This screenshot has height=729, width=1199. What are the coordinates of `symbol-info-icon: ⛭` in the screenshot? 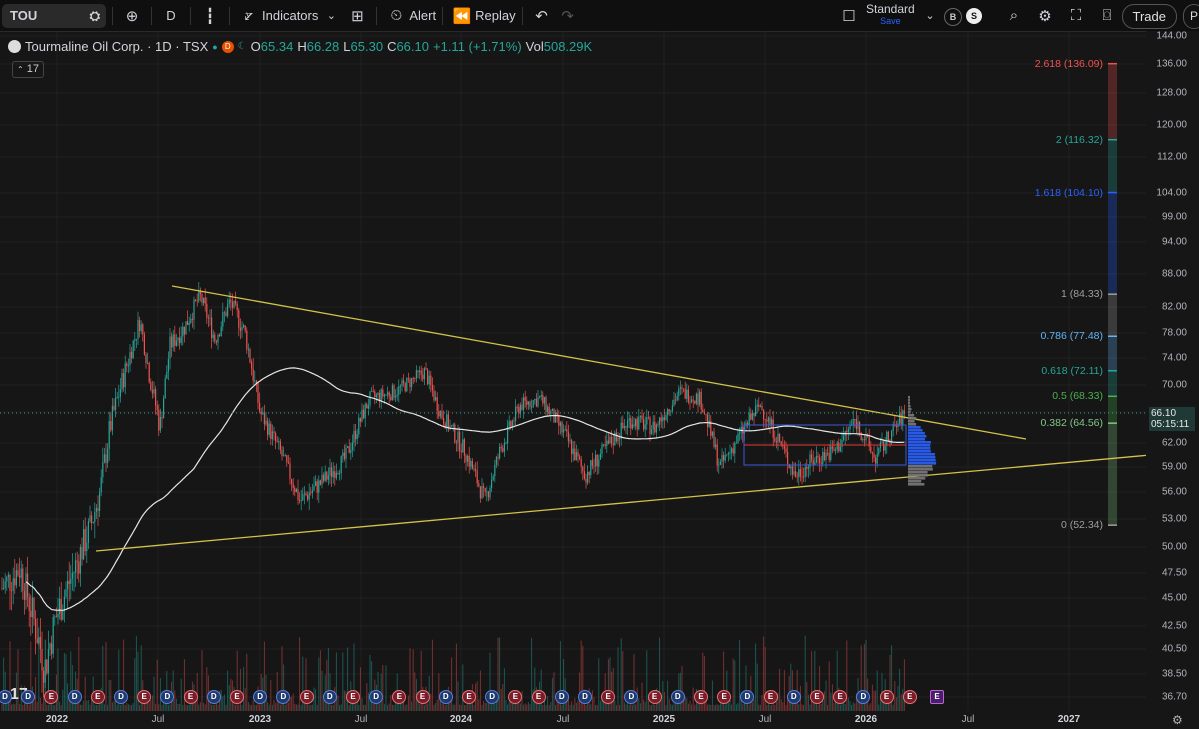 It's located at (94, 15).